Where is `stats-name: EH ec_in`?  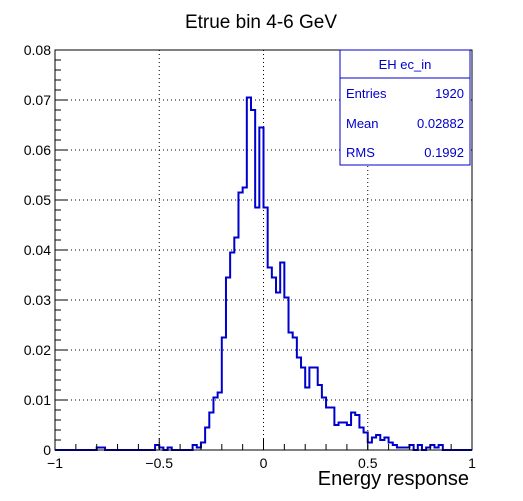 stats-name: EH ec_in is located at coordinates (405, 64).